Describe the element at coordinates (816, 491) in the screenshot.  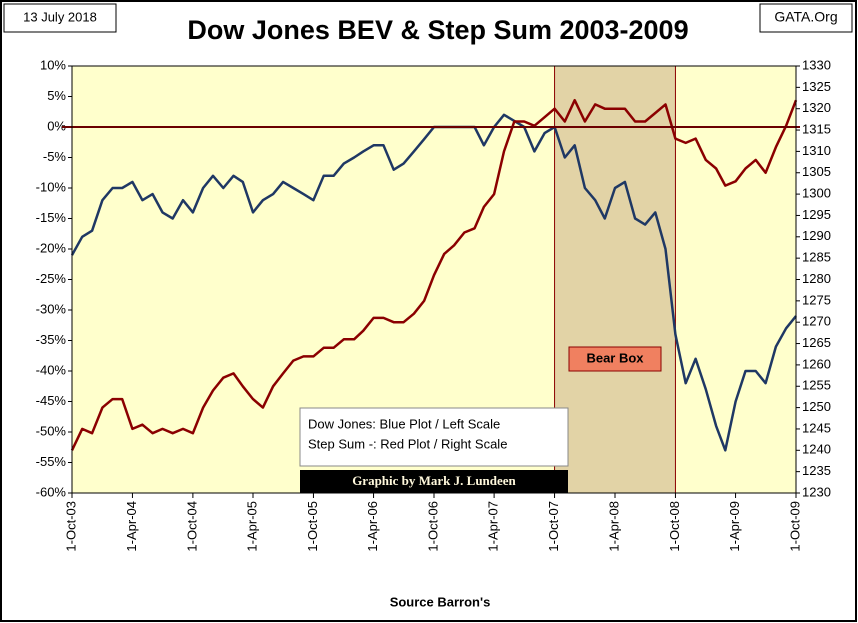
I see `y2-tick-label: 1230` at that location.